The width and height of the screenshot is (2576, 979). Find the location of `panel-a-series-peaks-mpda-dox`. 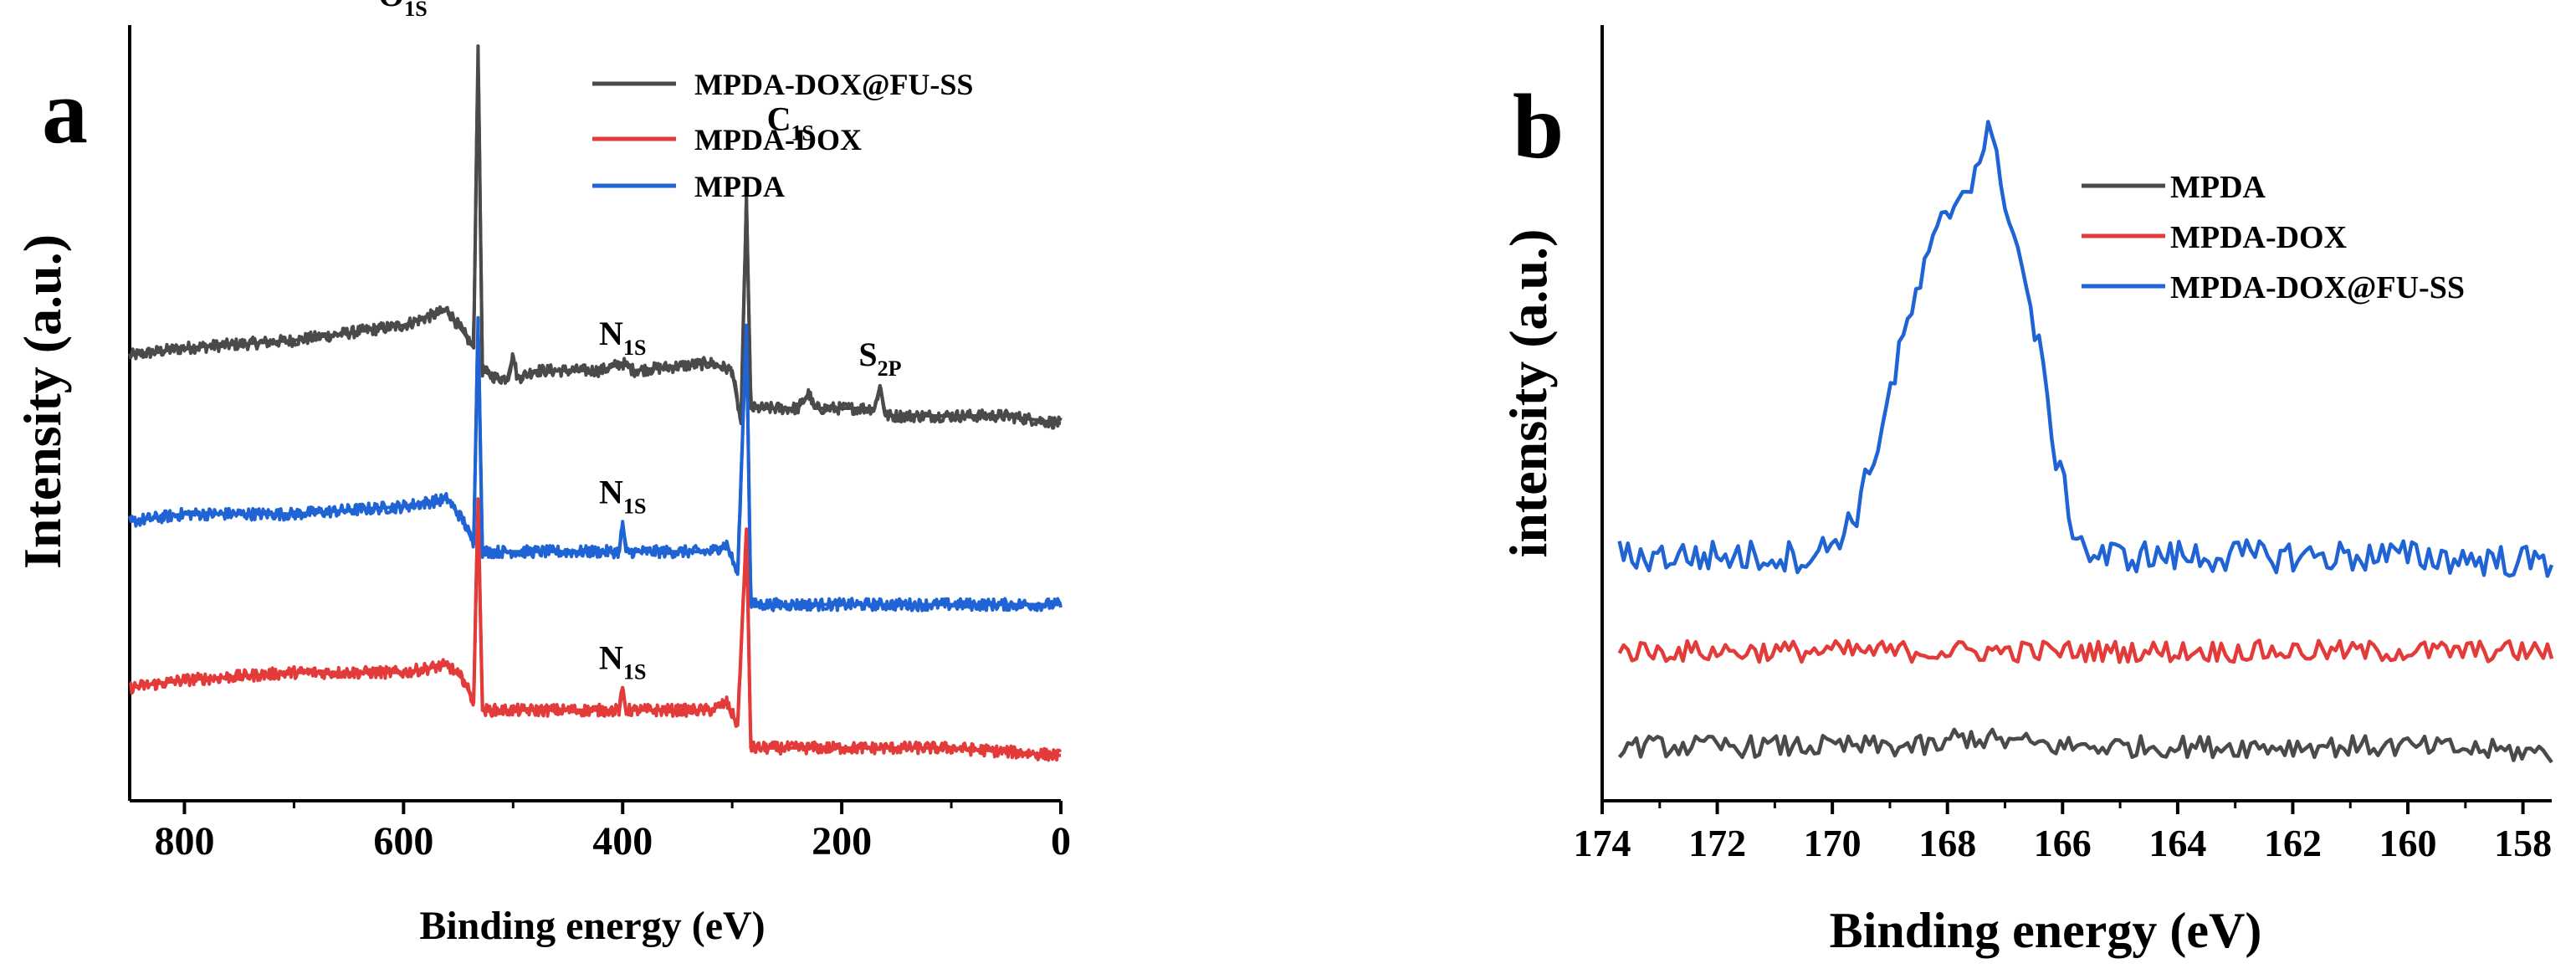

panel-a-series-peaks-mpda-dox is located at coordinates (596, 627).